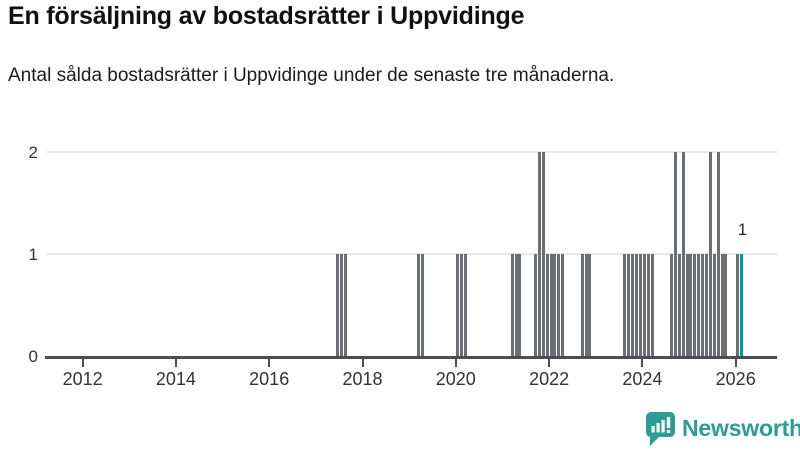 The height and width of the screenshot is (450, 800). What do you see at coordinates (412, 254) in the screenshot?
I see `gridline-y1` at bounding box center [412, 254].